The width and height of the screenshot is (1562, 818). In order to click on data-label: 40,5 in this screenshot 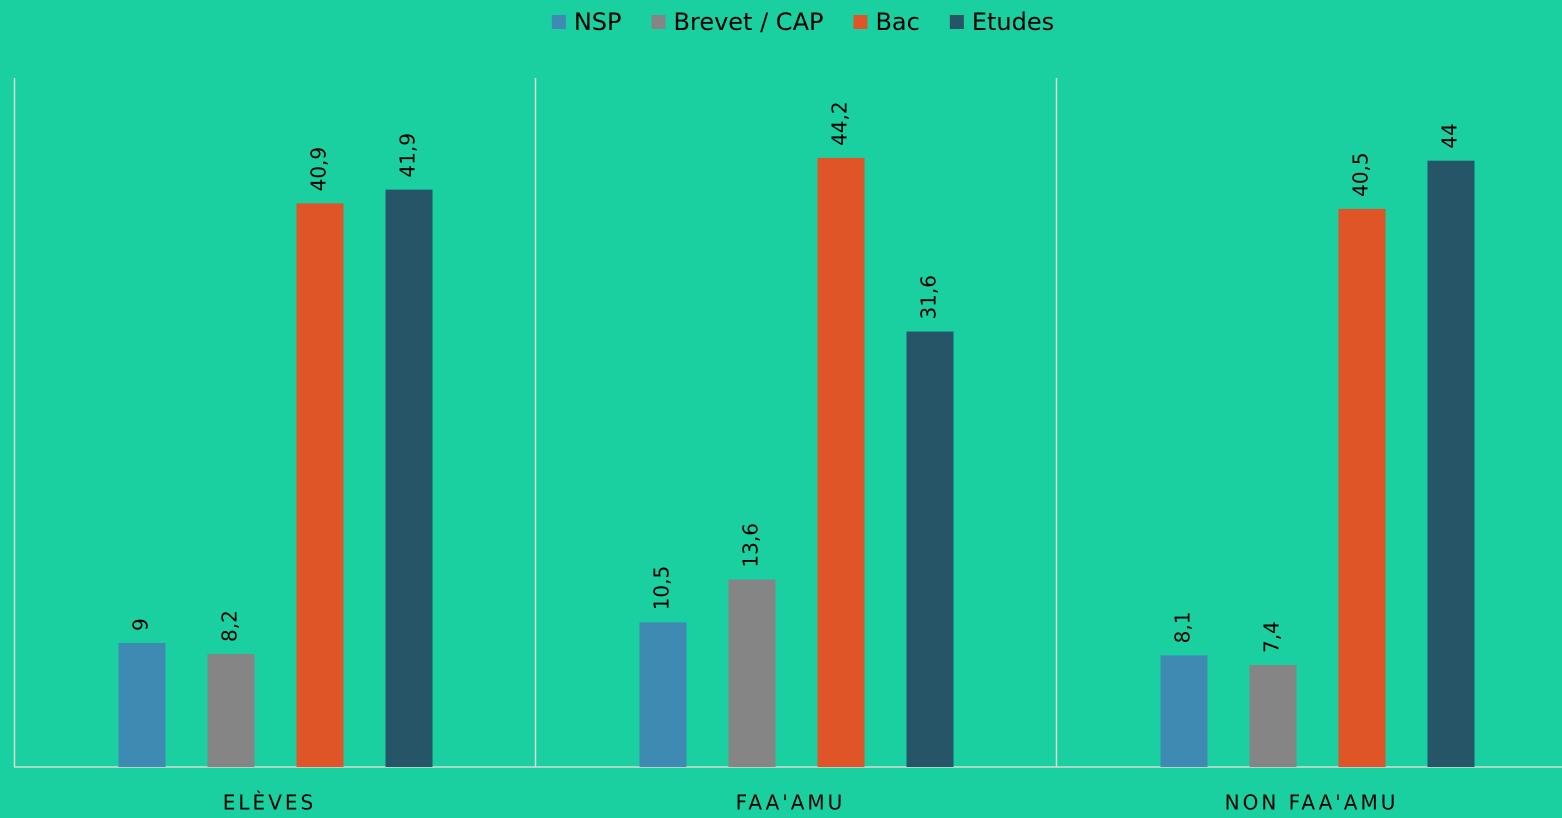, I will do `click(1361, 174)`.